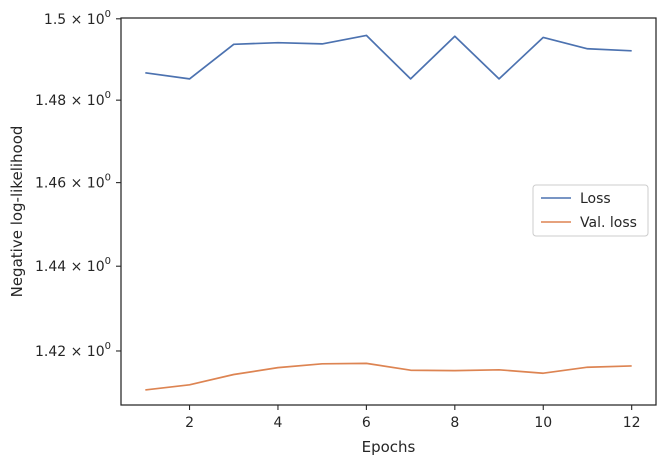 The width and height of the screenshot is (667, 465). Describe the element at coordinates (73, 99) in the screenshot. I see `y-tick-label: 1.48 × 100` at that location.